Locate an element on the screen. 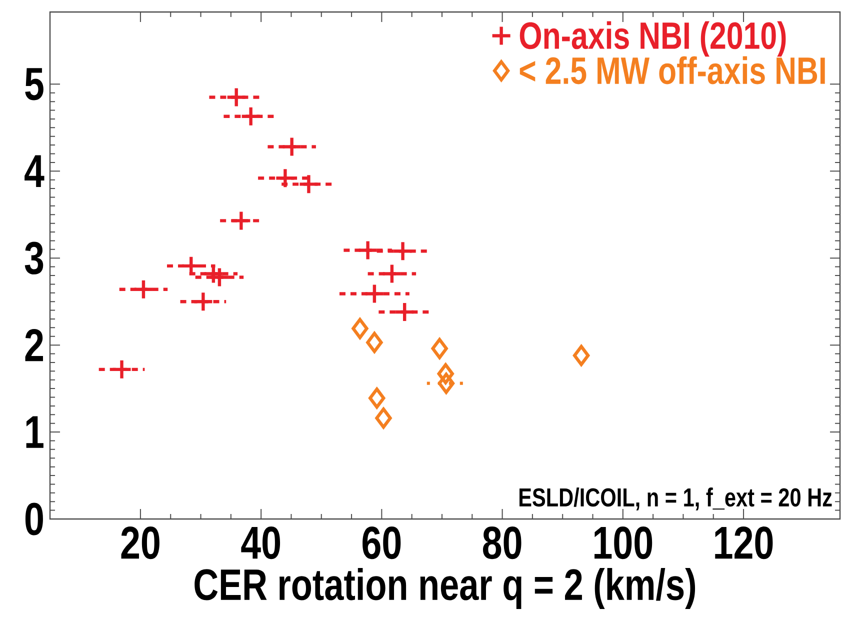  y-tick-label: 0 is located at coordinates (34, 519).